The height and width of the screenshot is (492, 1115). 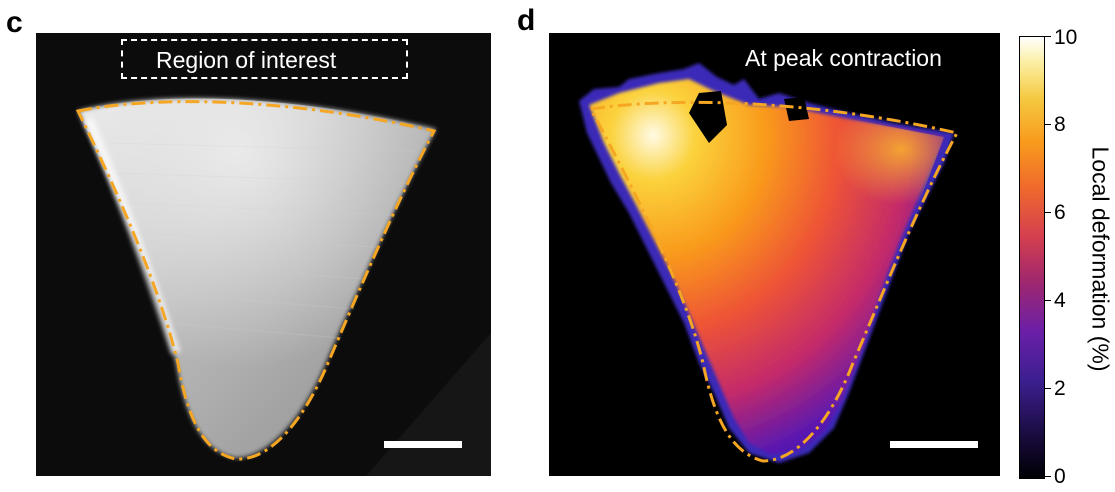 I want to click on roi-label-box, so click(x=264, y=59).